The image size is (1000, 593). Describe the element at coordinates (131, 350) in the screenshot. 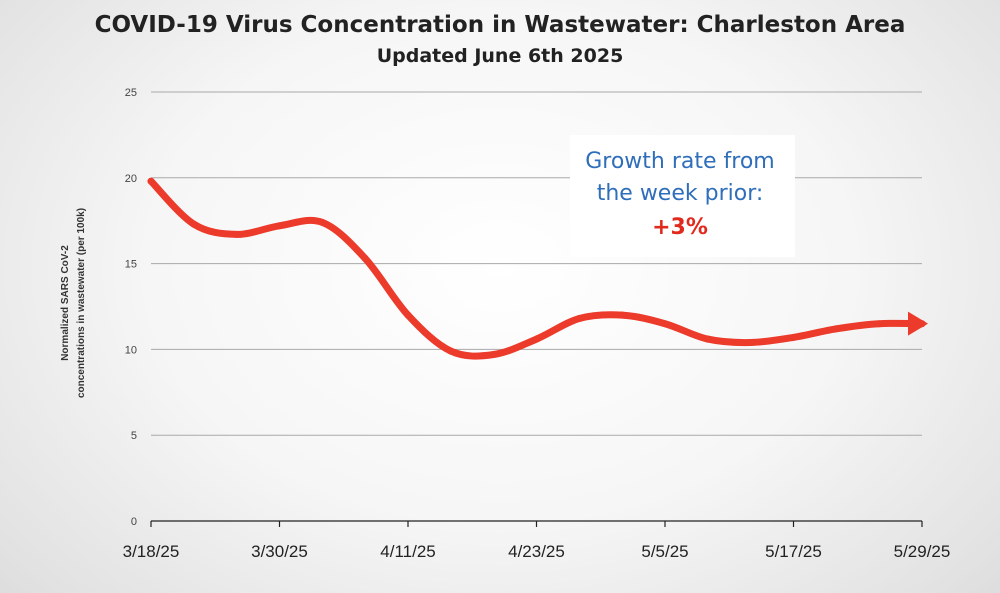

I see `y-tick-label: 10` at that location.